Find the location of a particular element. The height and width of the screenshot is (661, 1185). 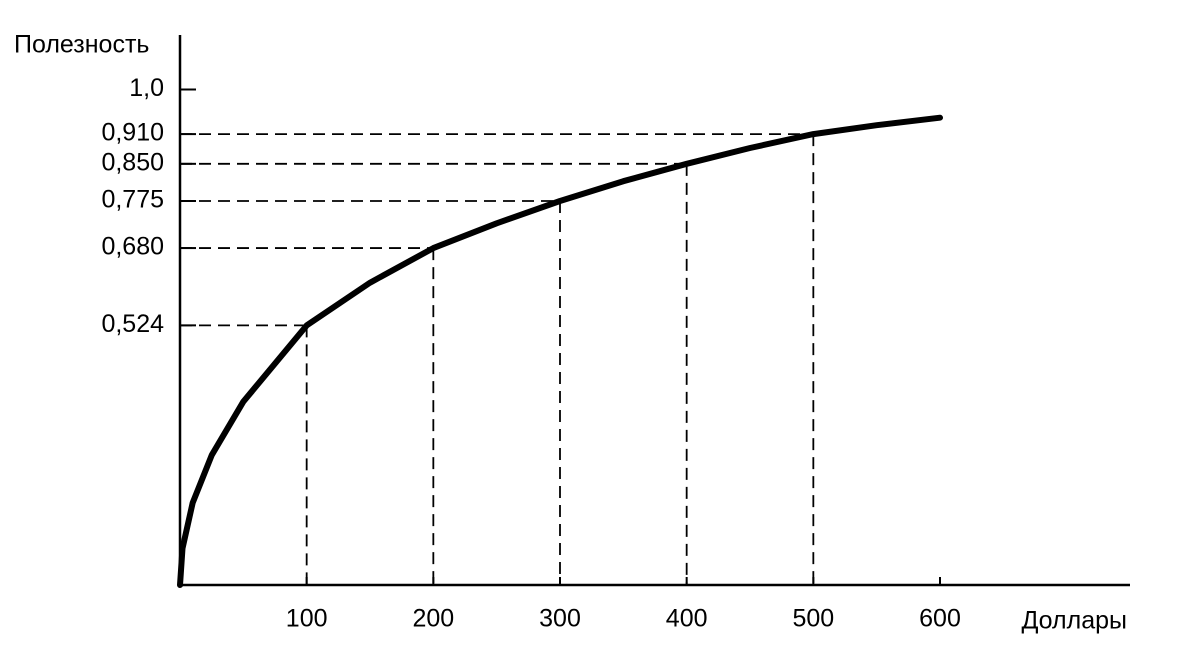

x-axis-label: Доллары is located at coordinates (1074, 621).